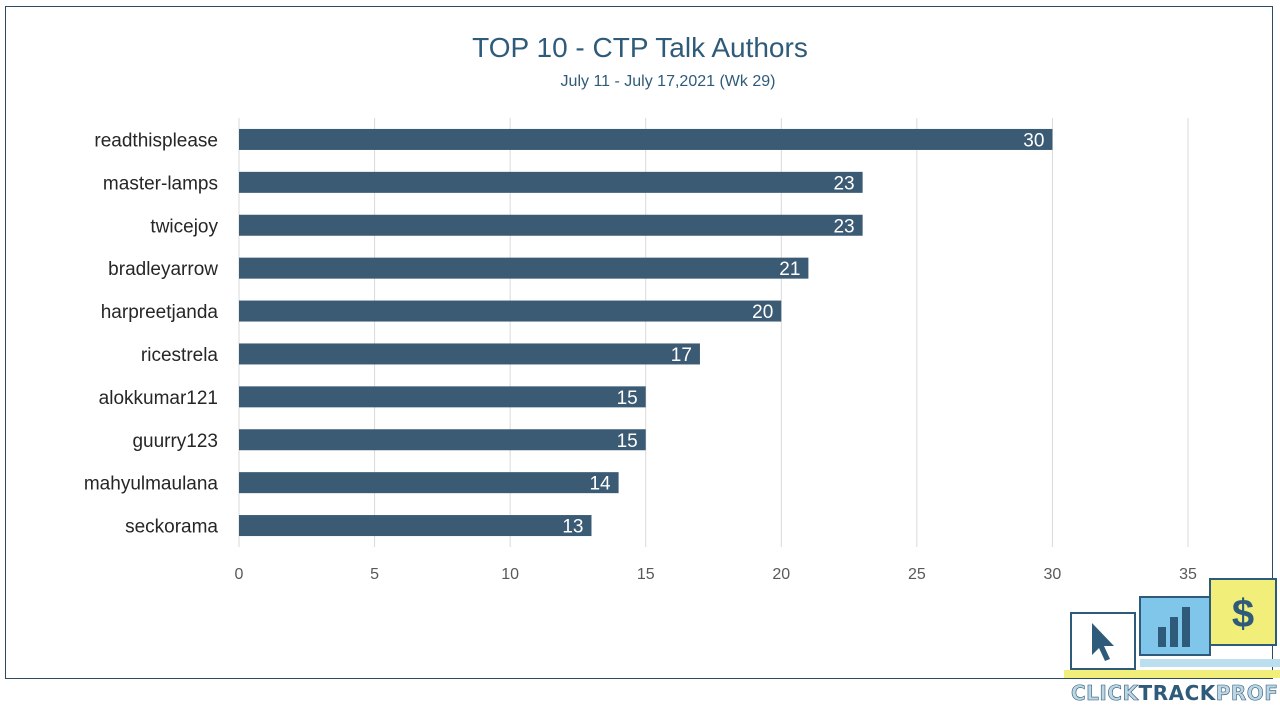 The height and width of the screenshot is (707, 1280). I want to click on category-label: alokkumar121, so click(158, 398).